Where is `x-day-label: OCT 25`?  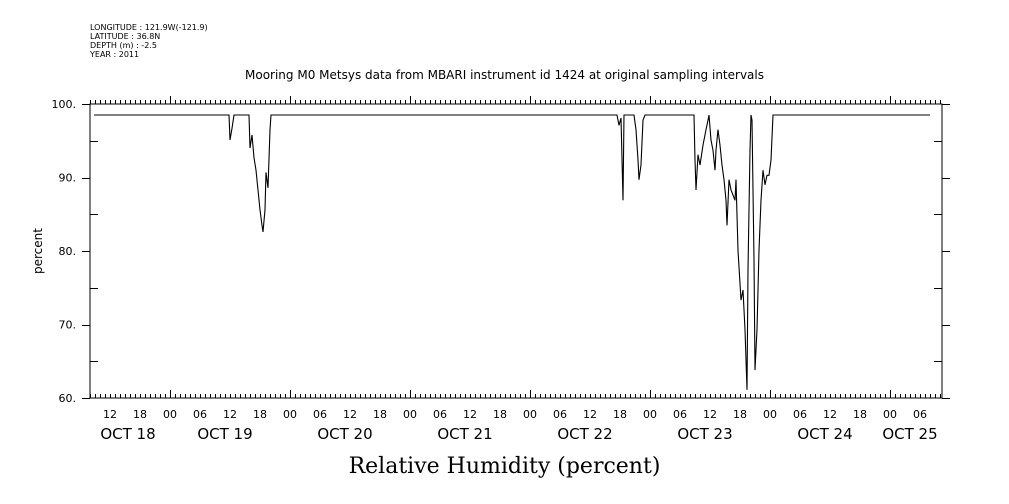
x-day-label: OCT 25 is located at coordinates (909, 434).